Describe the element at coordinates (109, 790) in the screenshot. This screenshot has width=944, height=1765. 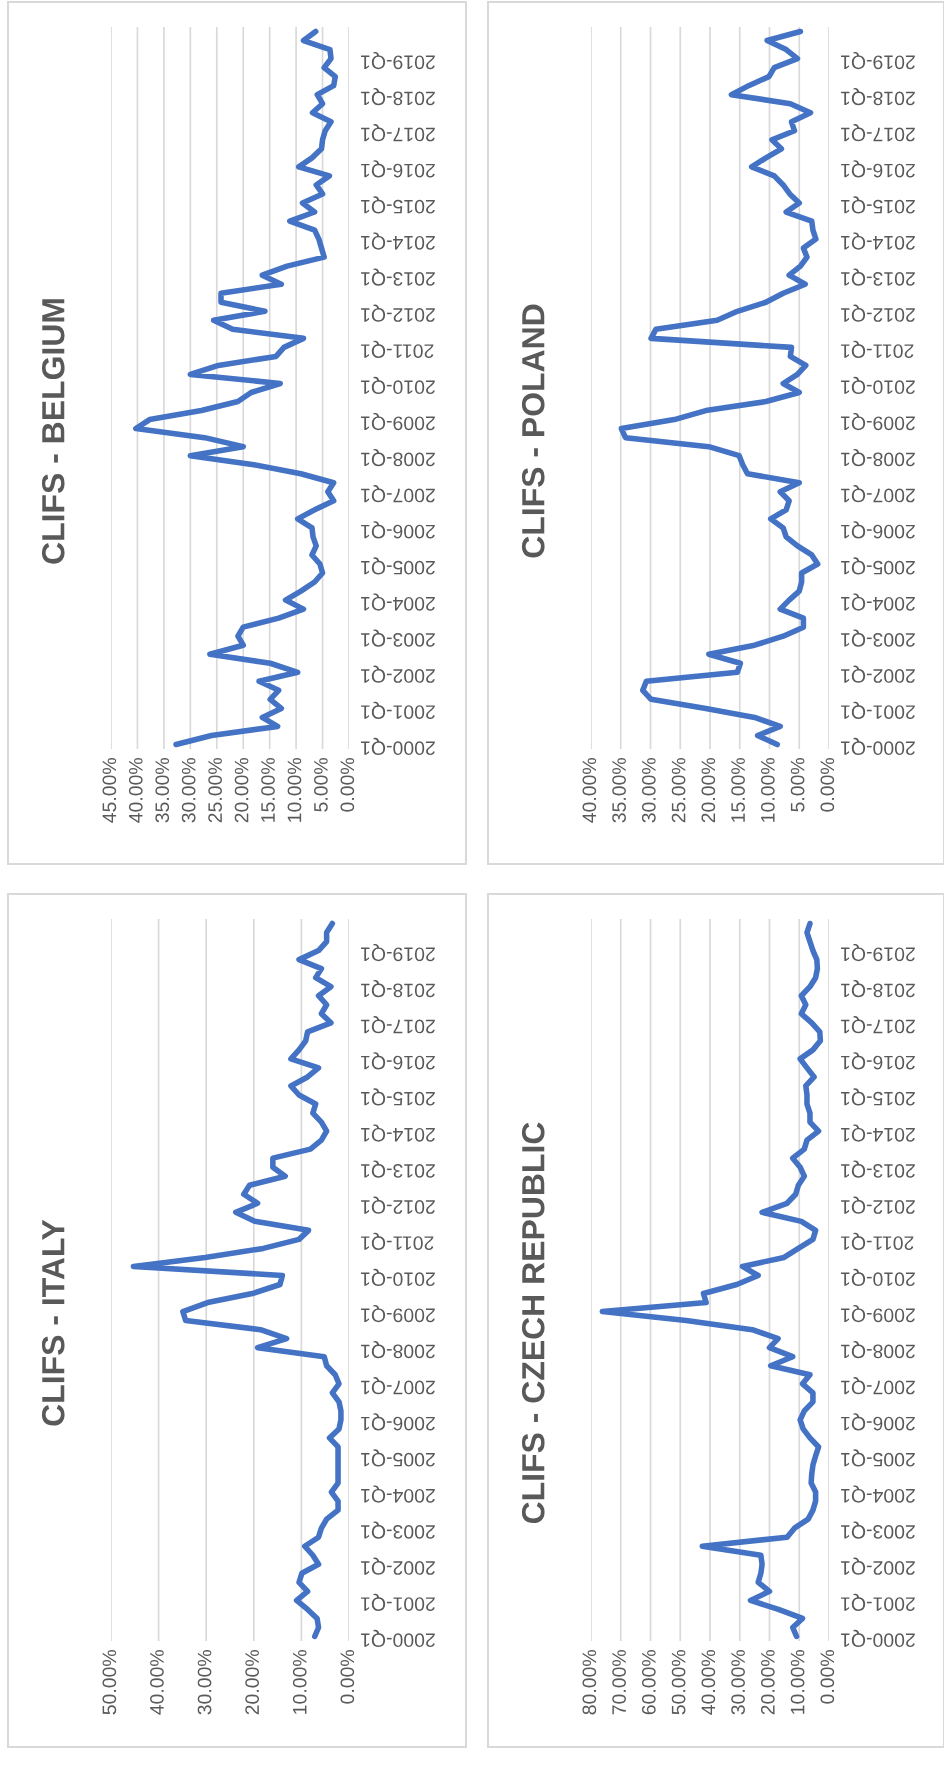
I see `x-tick-label: 45.00%` at that location.